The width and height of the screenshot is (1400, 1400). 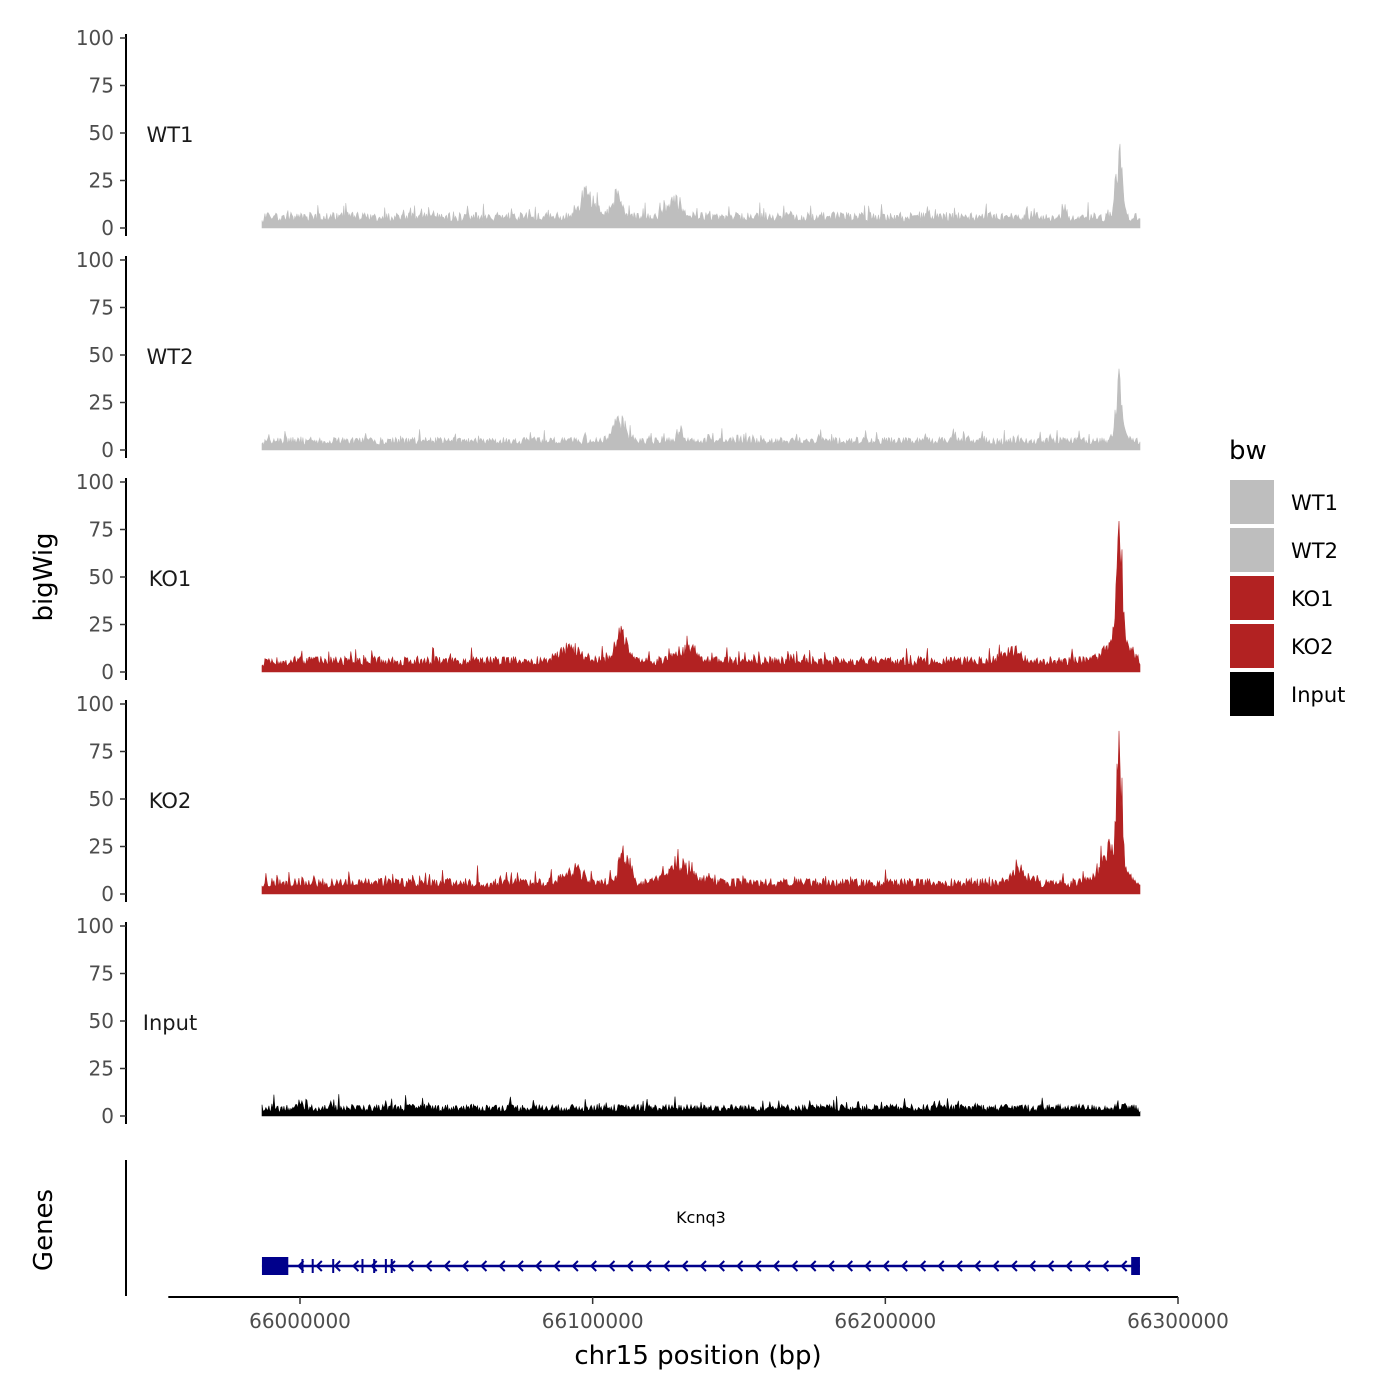 I want to click on track-KO1: 0 25 50 75 100 KO1, so click(x=608, y=577).